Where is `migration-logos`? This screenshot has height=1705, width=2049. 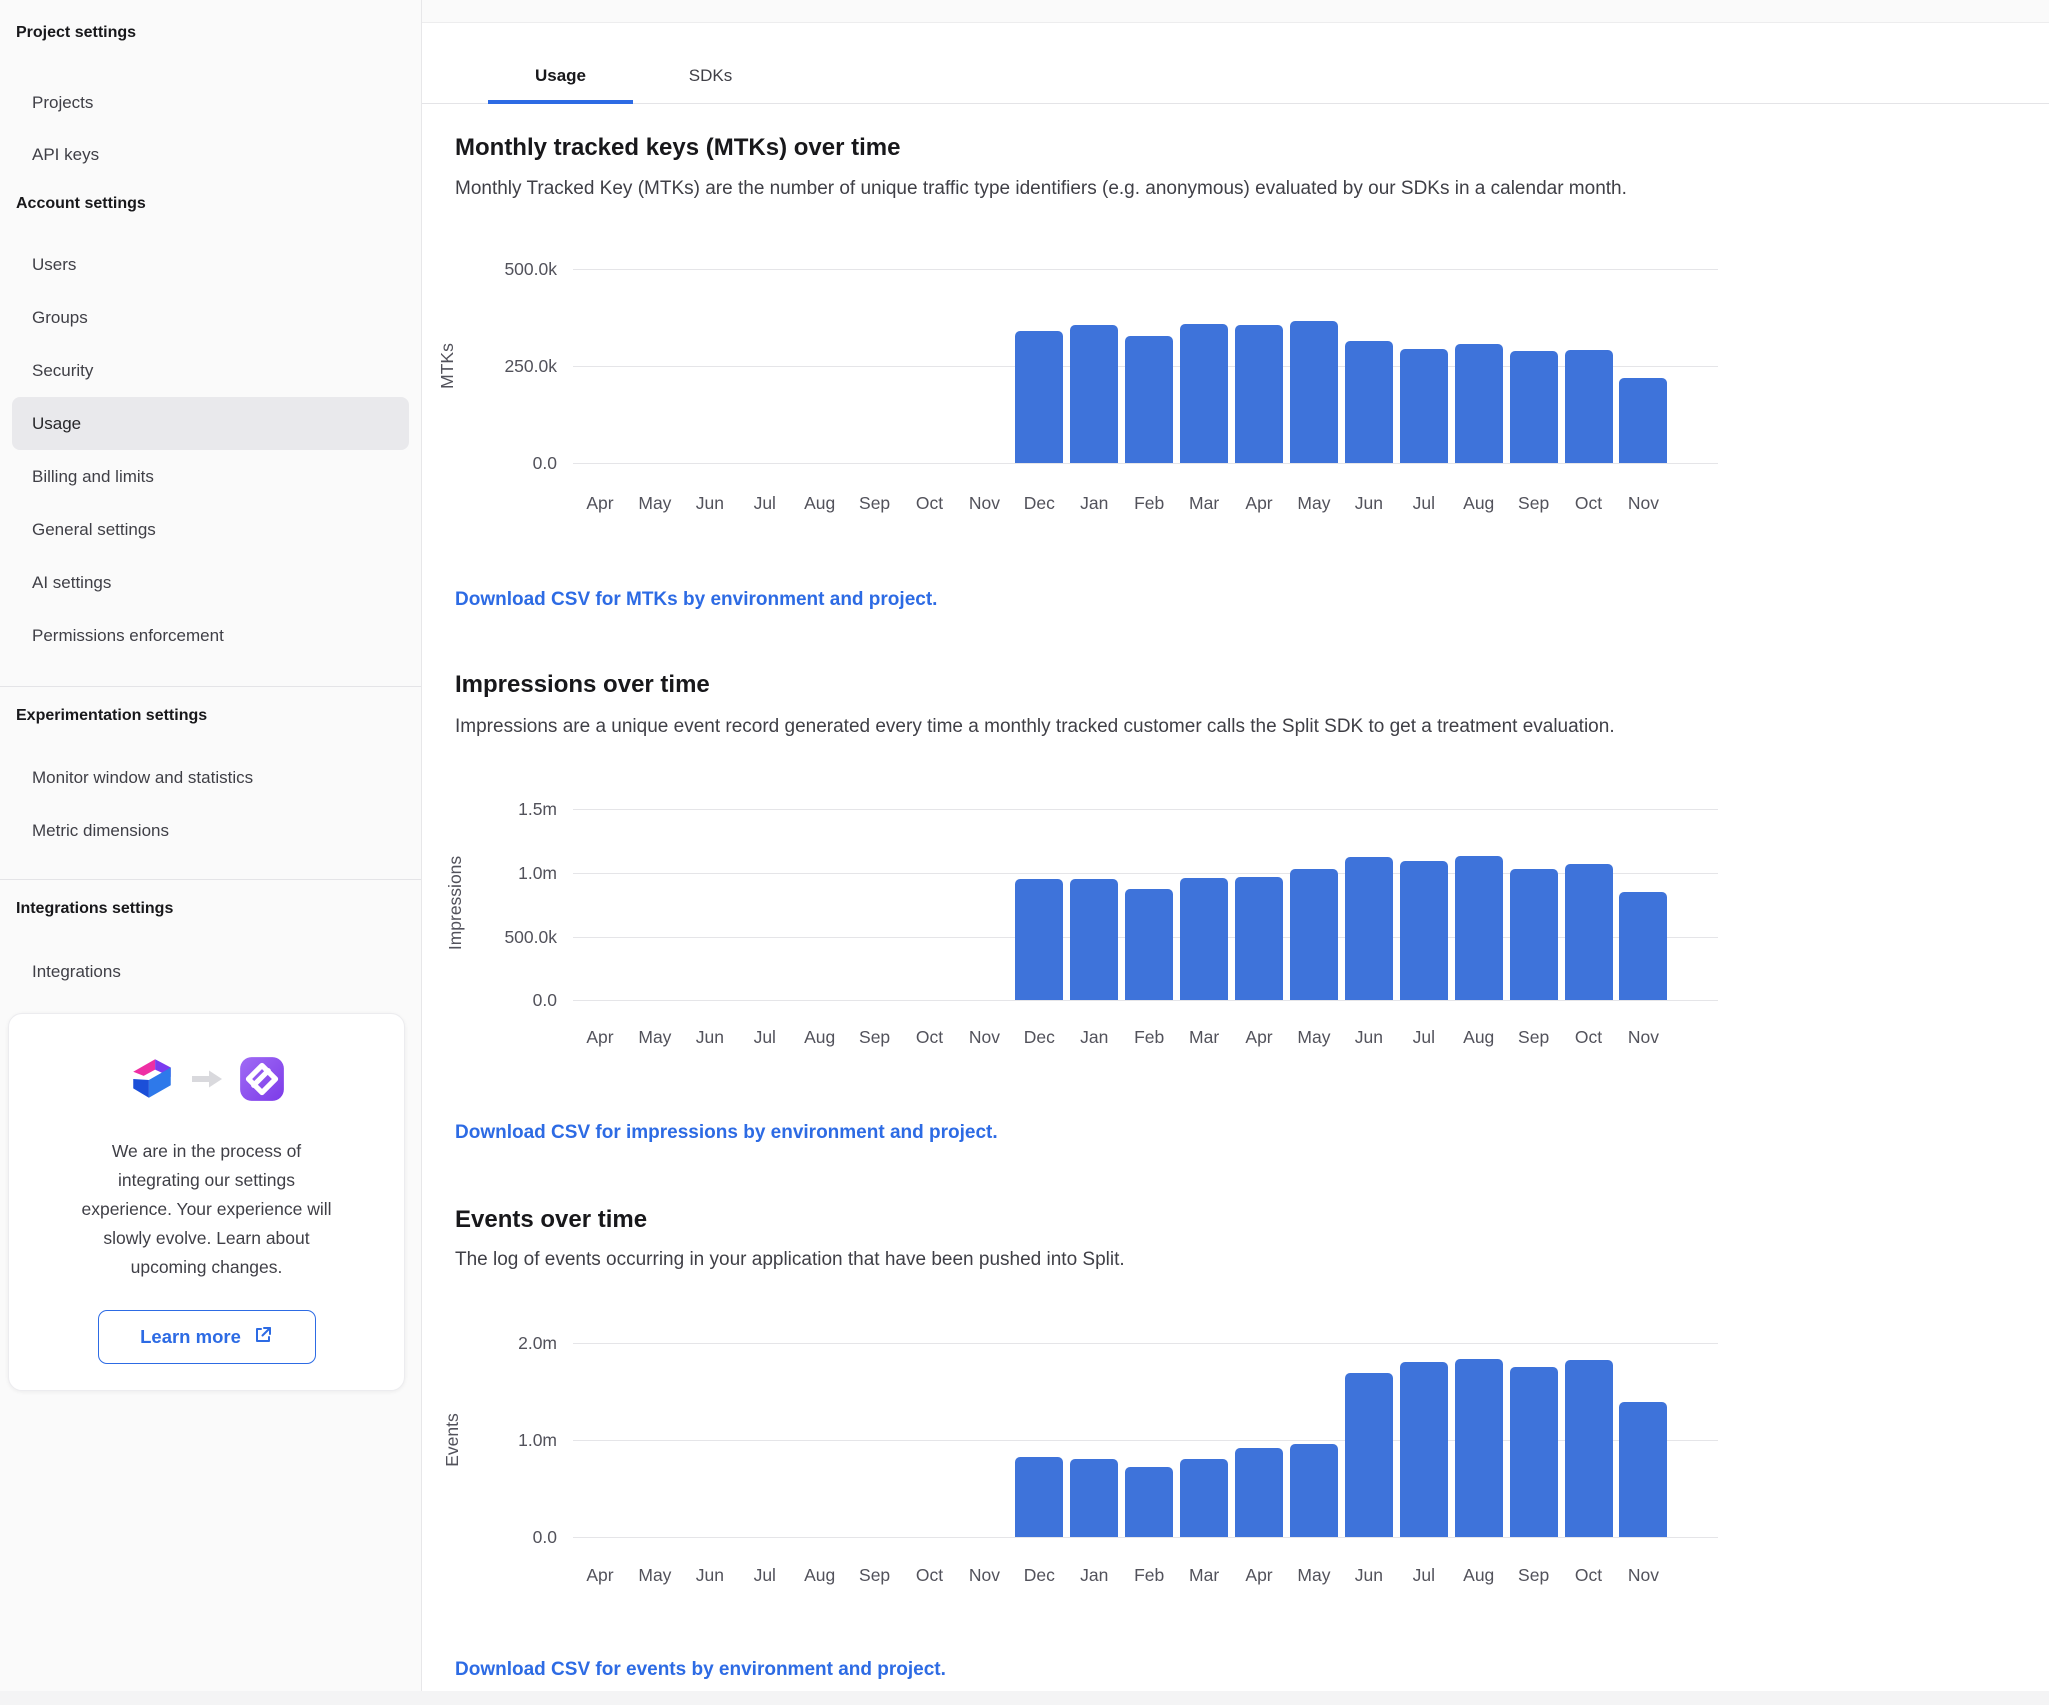 migration-logos is located at coordinates (206, 1081).